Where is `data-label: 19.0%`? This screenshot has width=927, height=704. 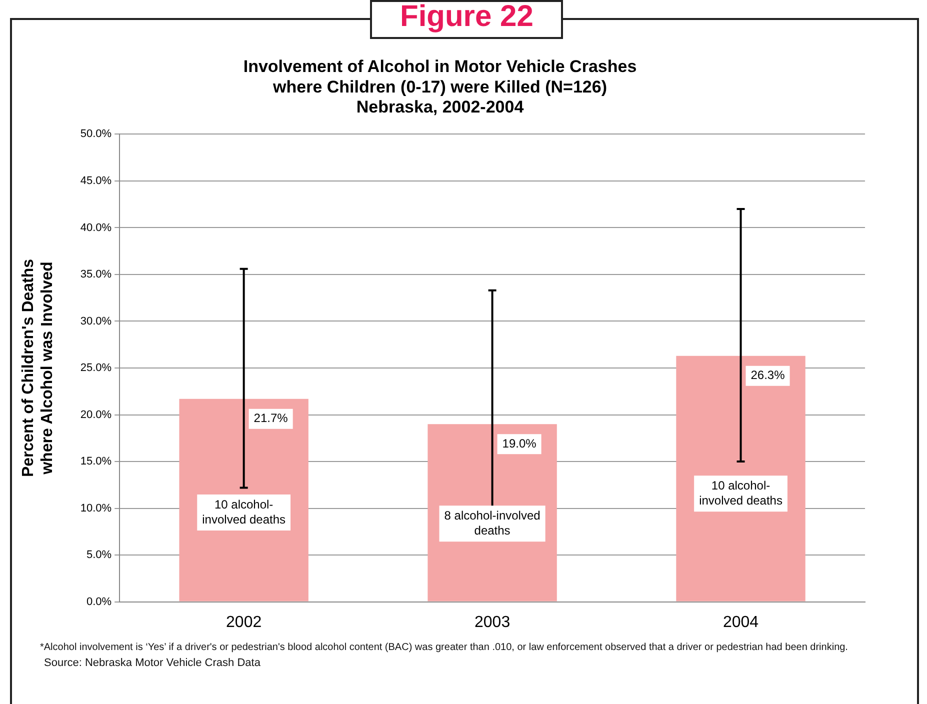 data-label: 19.0% is located at coordinates (519, 443).